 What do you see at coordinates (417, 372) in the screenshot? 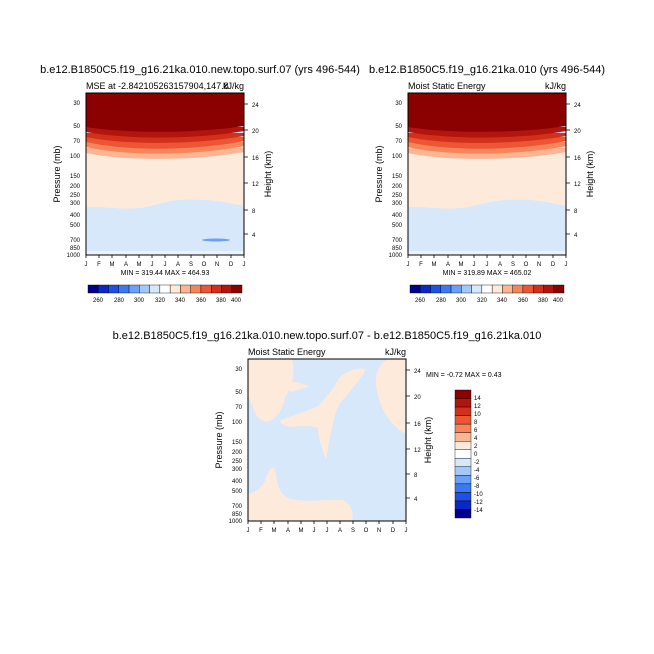
I see `panel-3-y2tick-24: 24` at bounding box center [417, 372].